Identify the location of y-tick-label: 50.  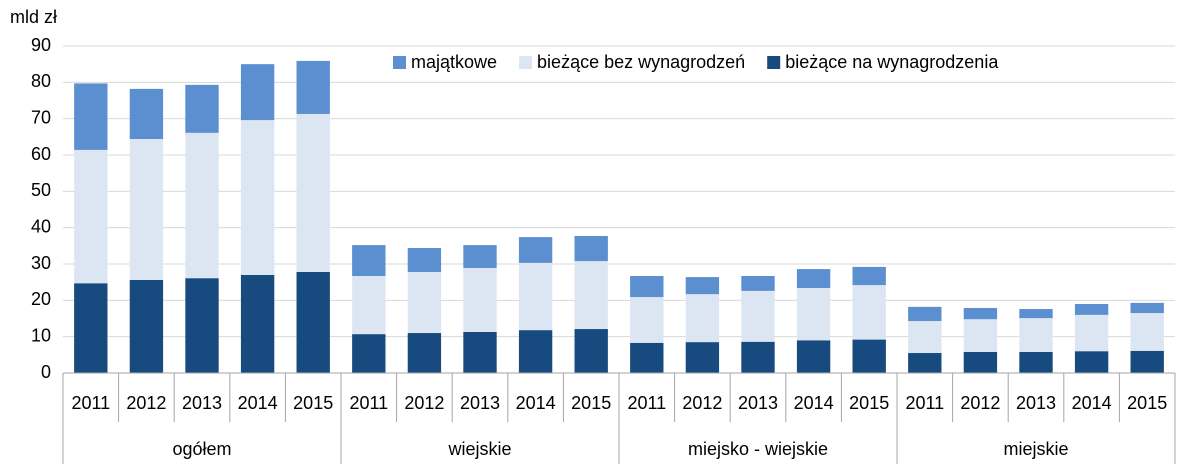
(41, 190).